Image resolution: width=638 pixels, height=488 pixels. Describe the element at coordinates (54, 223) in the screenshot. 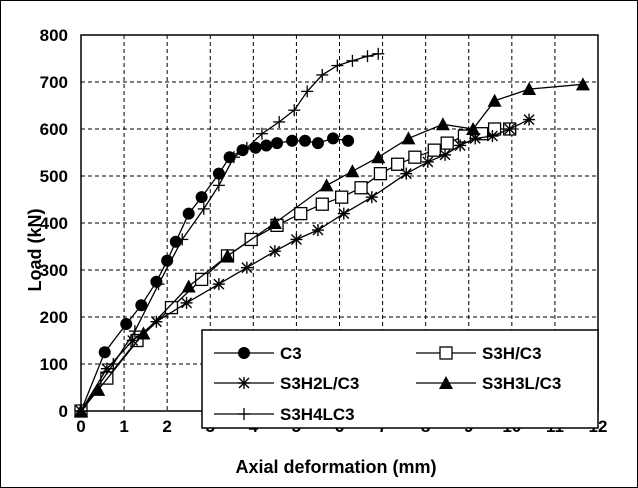

I see `y-tick-label: 400` at that location.